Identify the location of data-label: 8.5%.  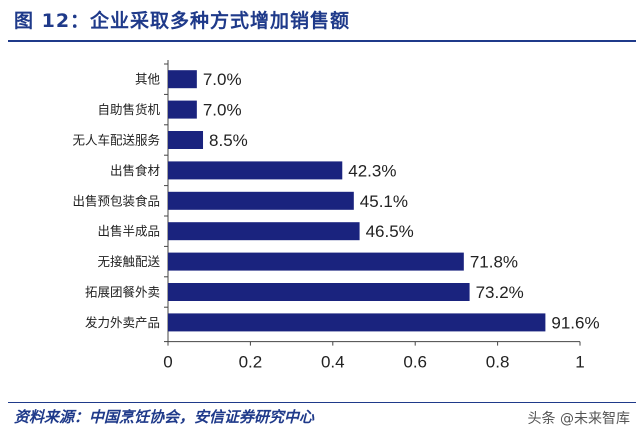
(228, 140).